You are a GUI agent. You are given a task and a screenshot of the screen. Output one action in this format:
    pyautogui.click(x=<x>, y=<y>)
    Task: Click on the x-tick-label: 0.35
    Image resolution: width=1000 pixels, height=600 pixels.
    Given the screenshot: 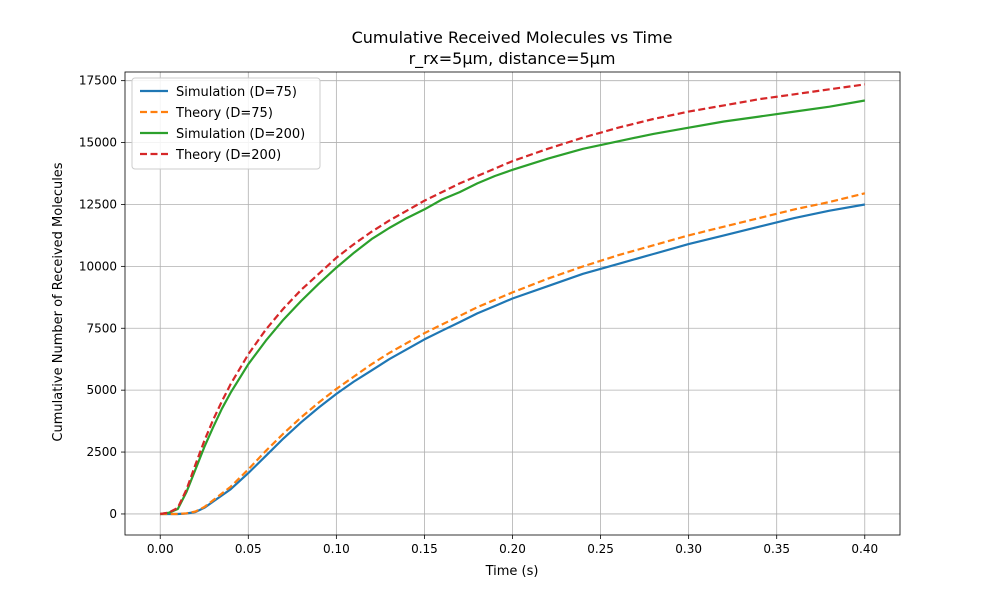 What is the action you would take?
    pyautogui.click(x=776, y=549)
    